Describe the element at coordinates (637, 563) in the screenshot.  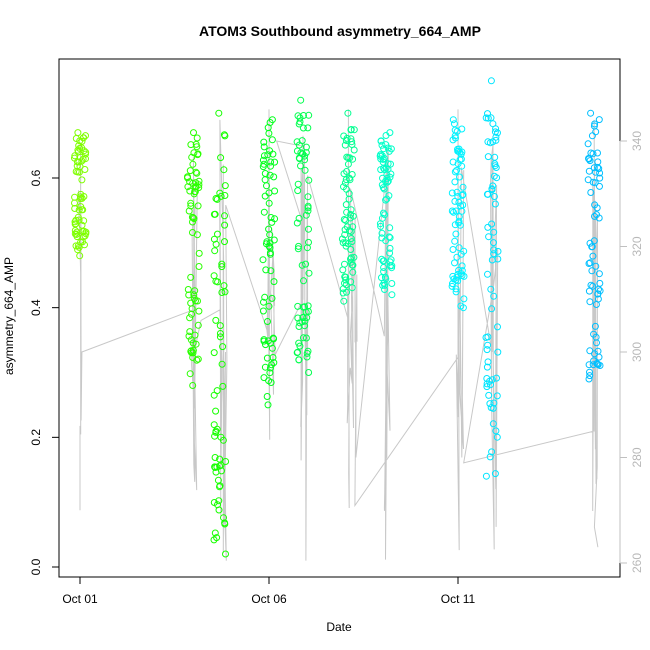
I see `y2-tick-label: 260` at that location.